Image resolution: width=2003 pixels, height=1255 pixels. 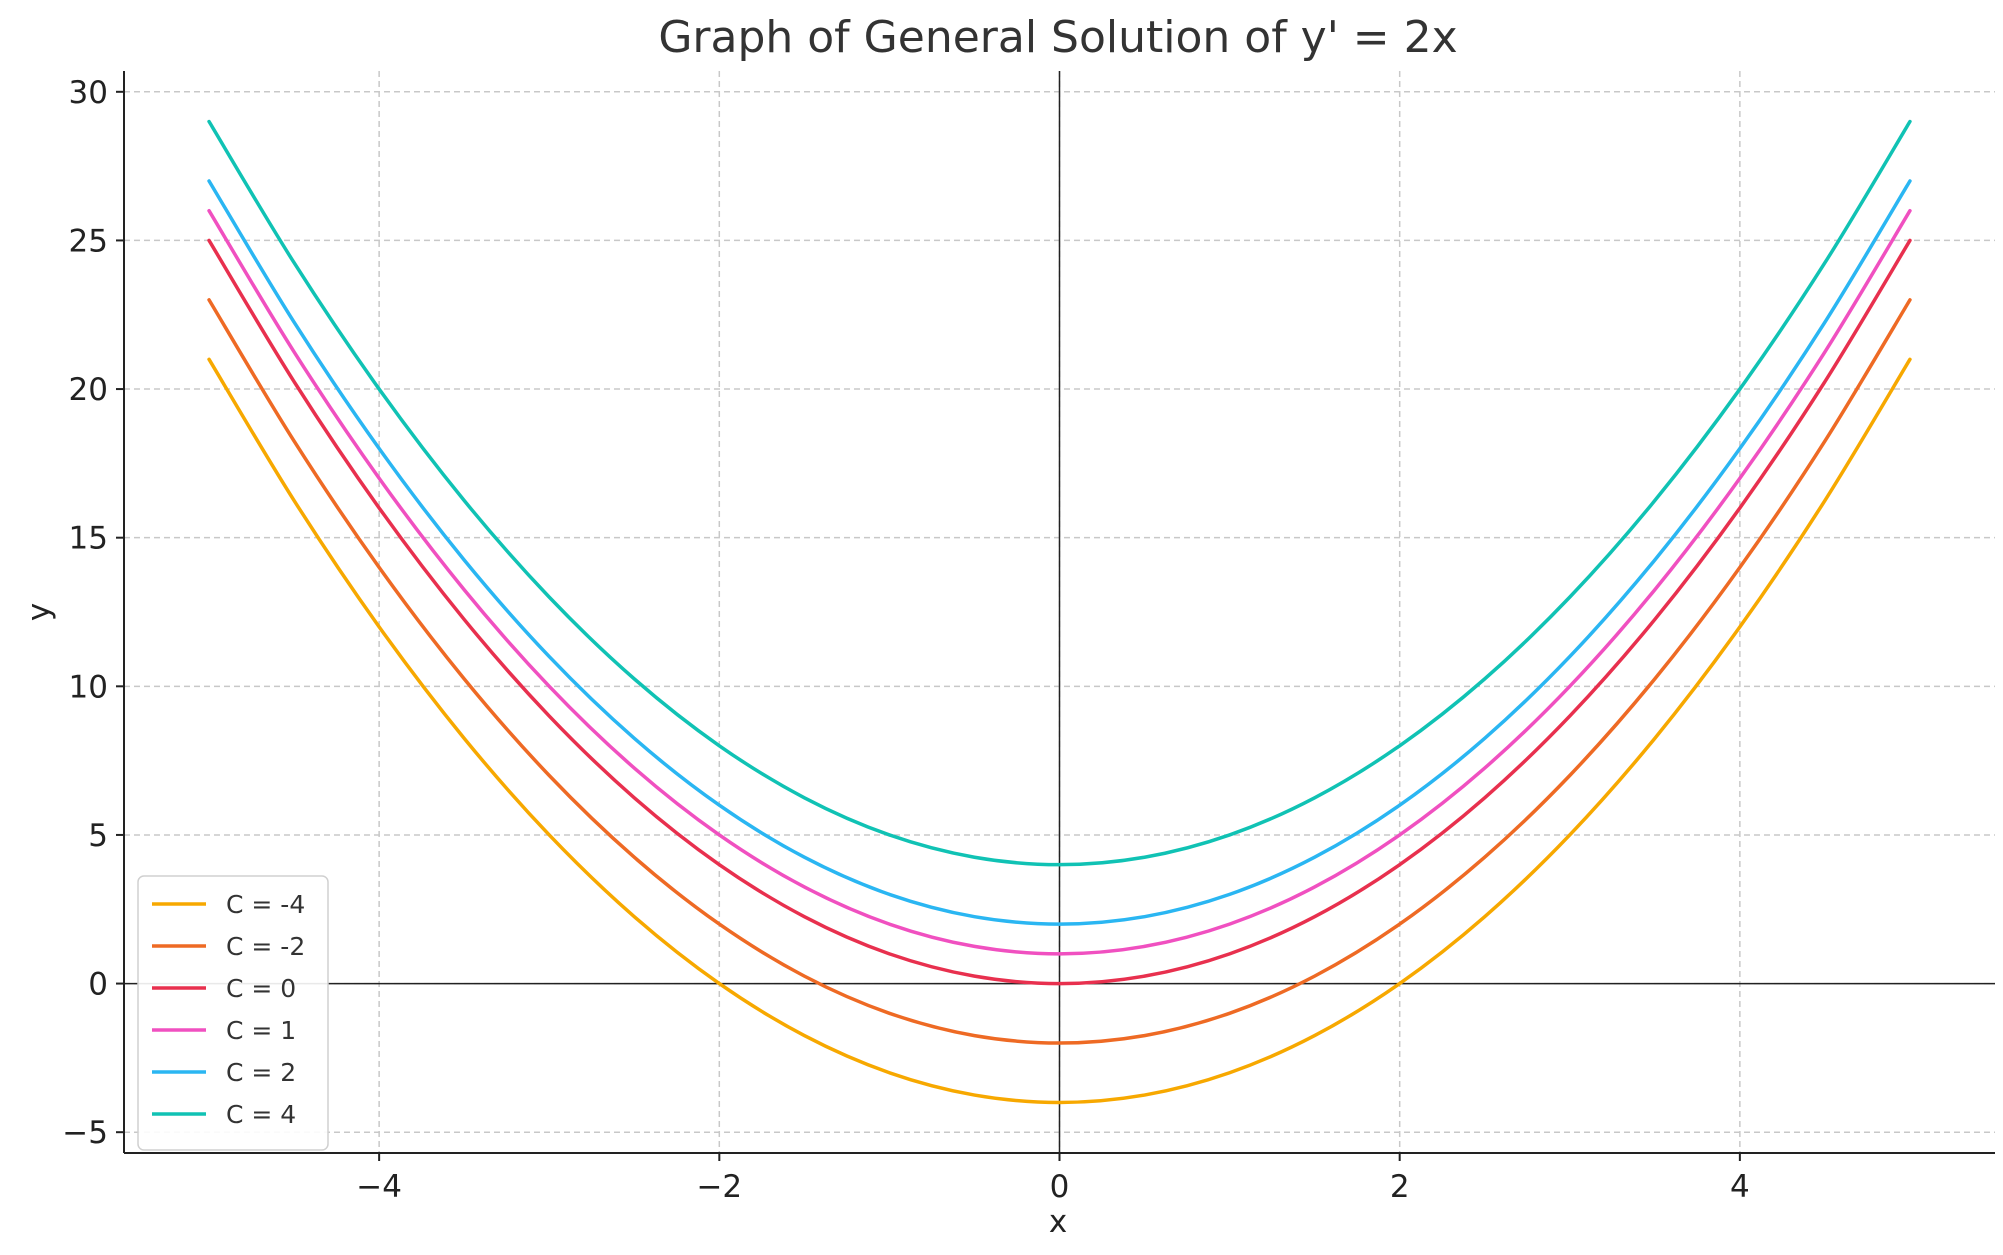 I want to click on y-tick-label: 25, so click(x=88, y=241).